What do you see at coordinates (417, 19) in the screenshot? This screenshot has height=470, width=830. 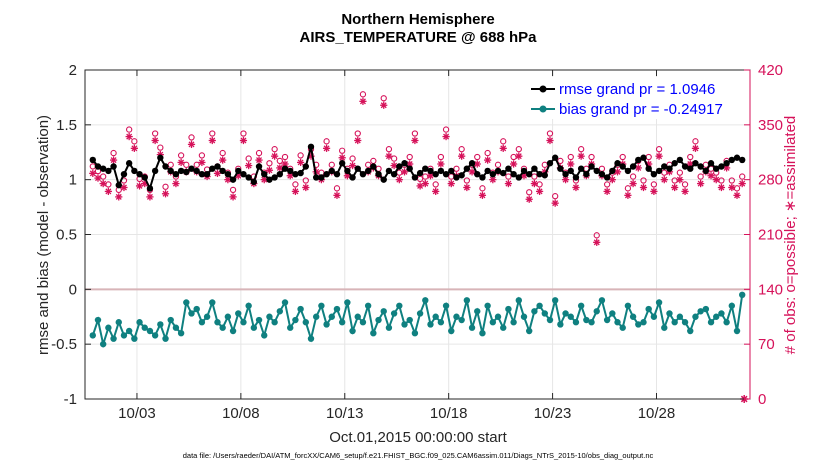 I see `chart-title: Northern Hemisphere` at bounding box center [417, 19].